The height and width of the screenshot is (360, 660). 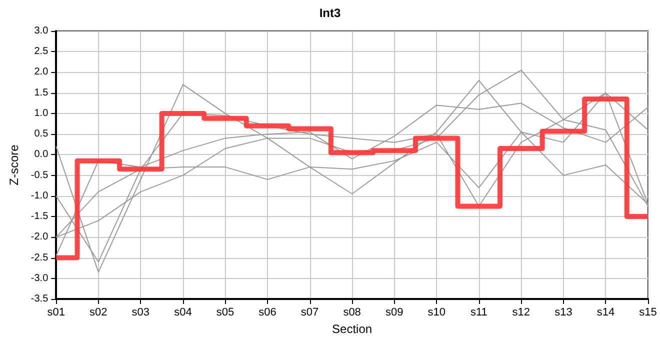 What do you see at coordinates (141, 312) in the screenshot?
I see `x-tick-label: s03` at bounding box center [141, 312].